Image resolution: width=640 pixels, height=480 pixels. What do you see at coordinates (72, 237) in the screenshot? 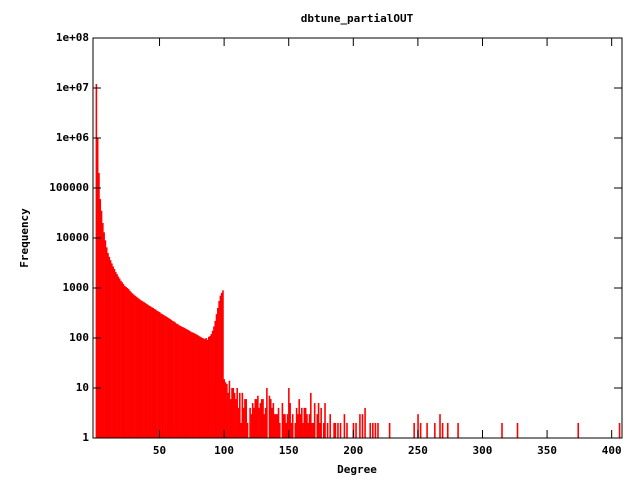
I see `y-tick-label: 10000` at bounding box center [72, 237].